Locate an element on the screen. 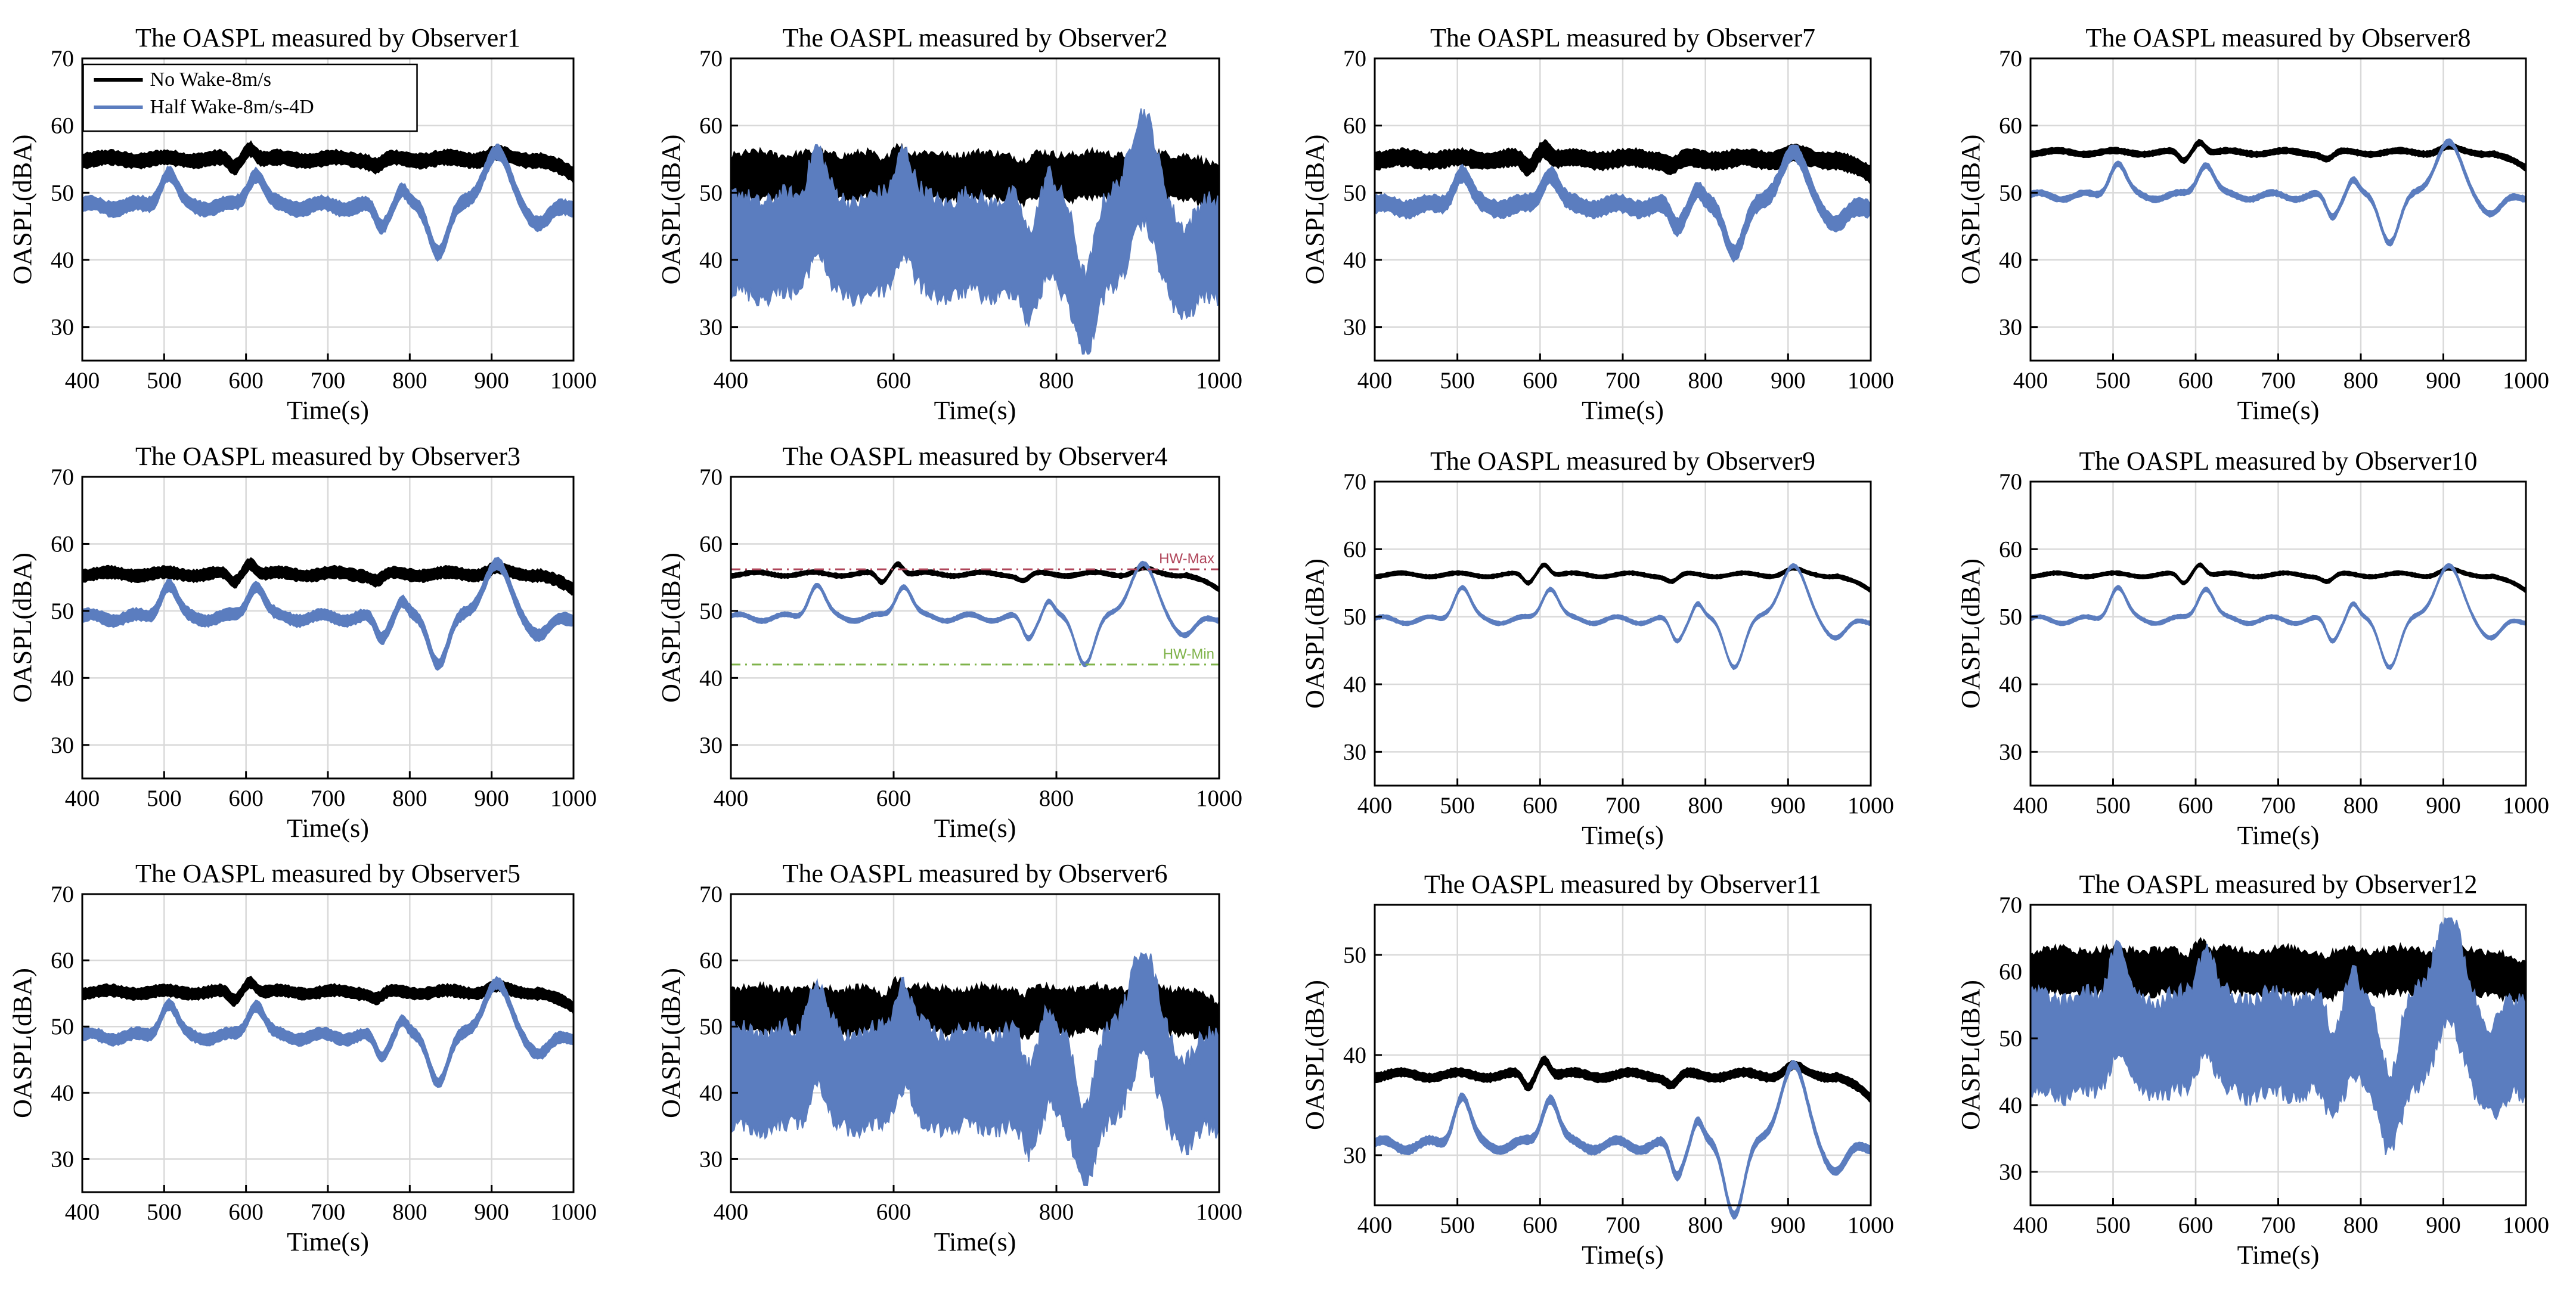 Image resolution: width=2576 pixels, height=1303 pixels. chart-title: The OASPL measured by Observer7 is located at coordinates (1622, 37).